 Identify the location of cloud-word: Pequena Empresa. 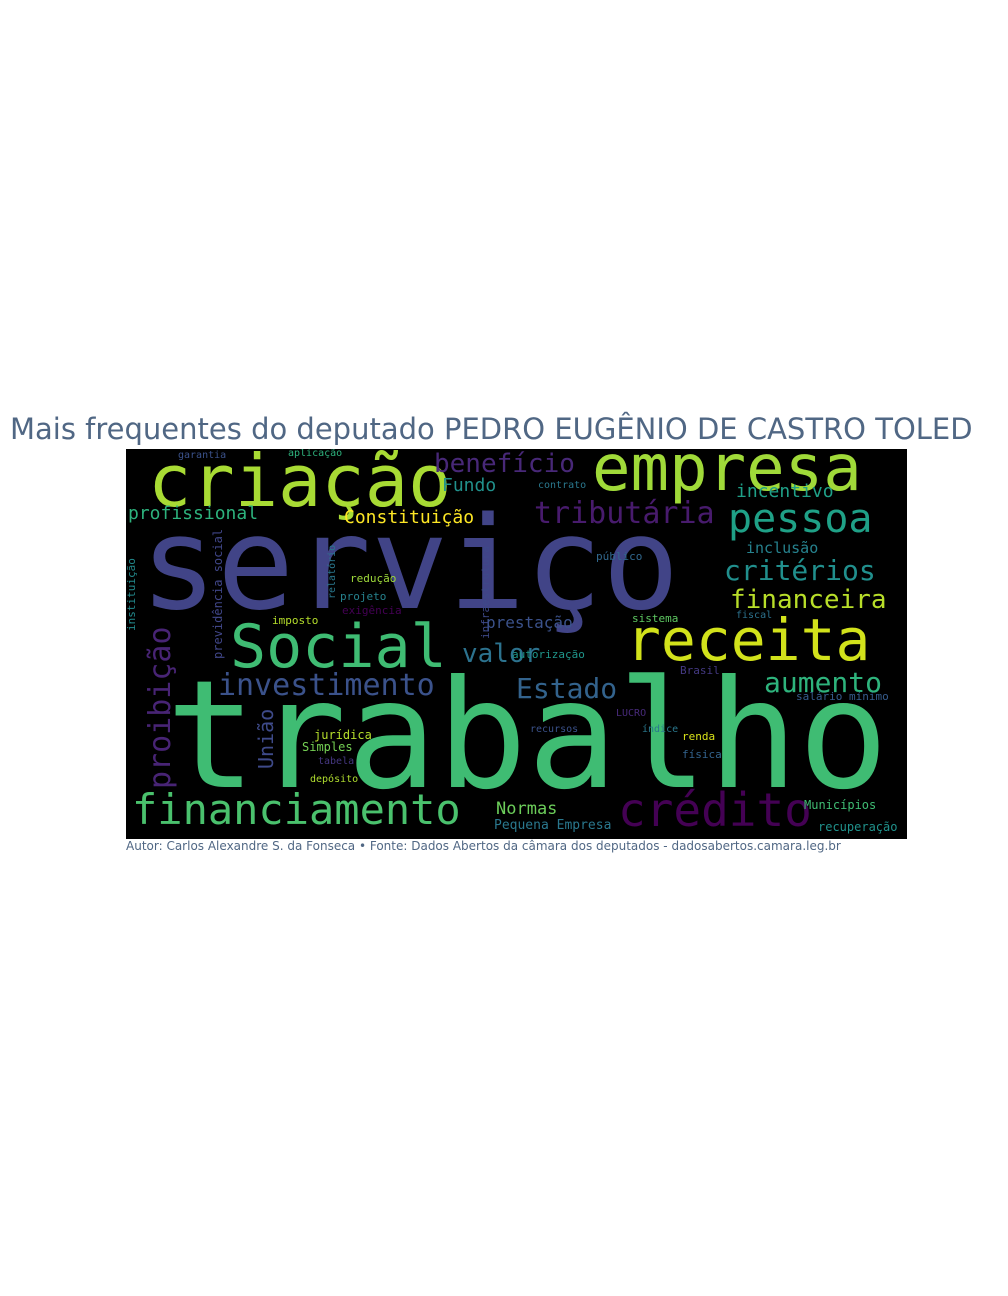
(553, 825).